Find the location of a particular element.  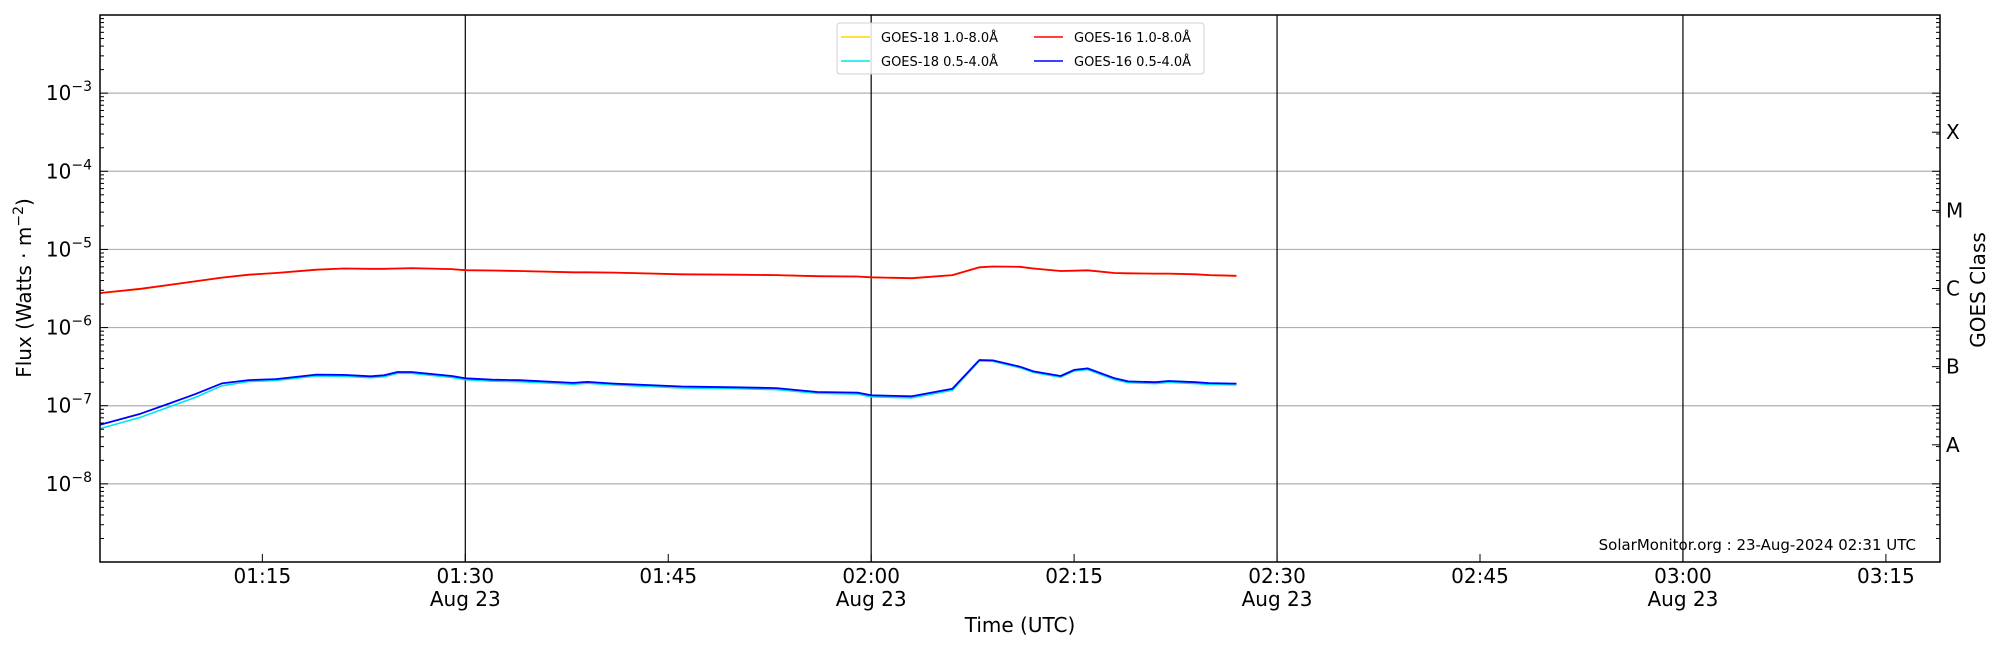

x-tick-label: 03:00 is located at coordinates (1683, 576).